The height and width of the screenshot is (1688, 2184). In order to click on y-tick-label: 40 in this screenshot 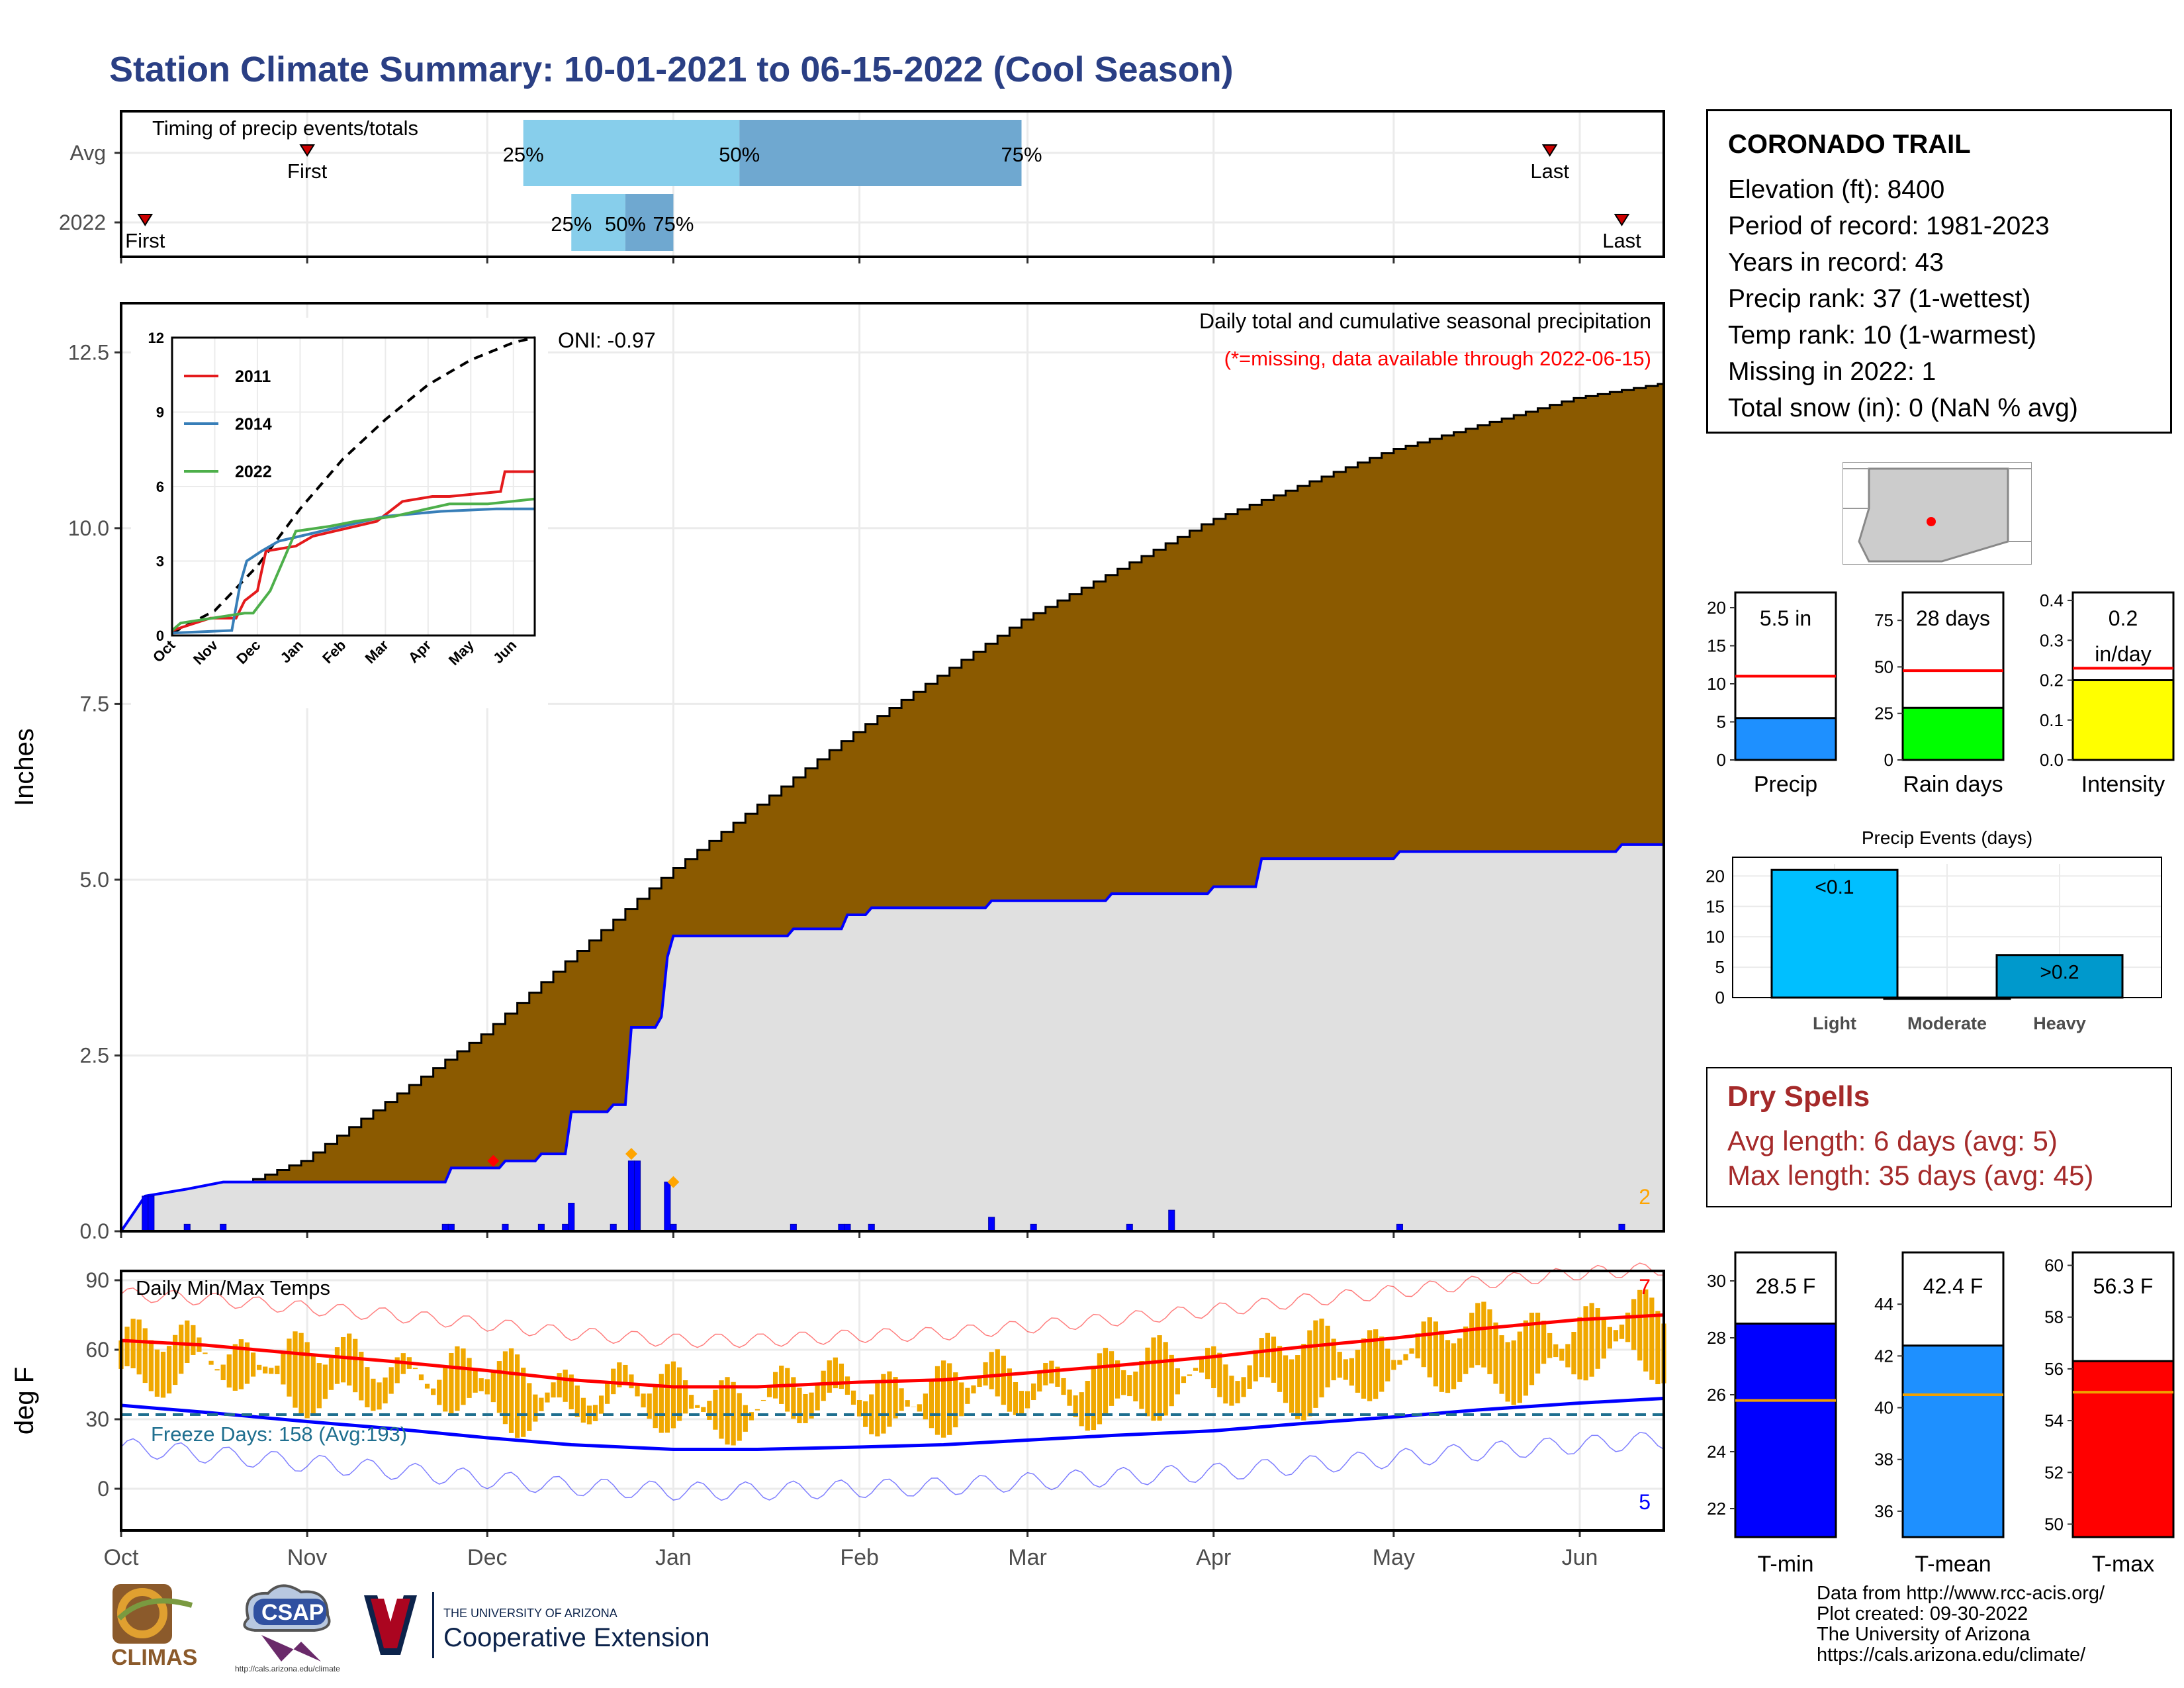, I will do `click(1883, 1408)`.